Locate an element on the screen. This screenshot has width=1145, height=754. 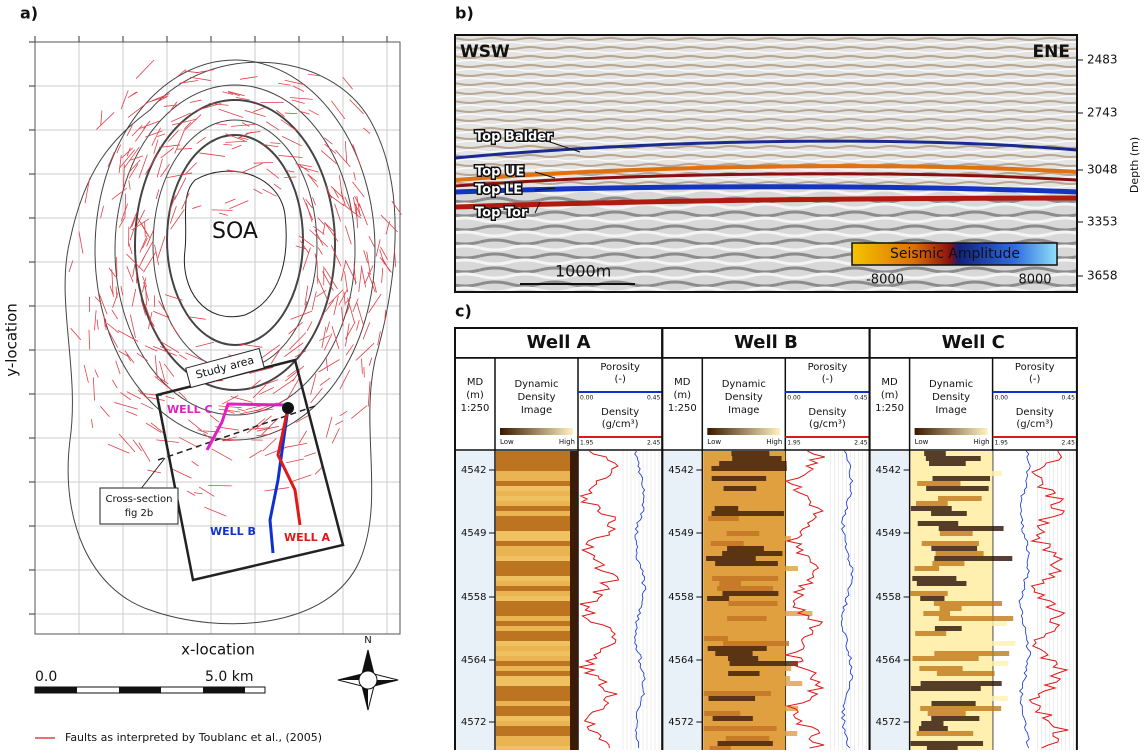
well-a-label: WELL A is located at coordinates (307, 537).